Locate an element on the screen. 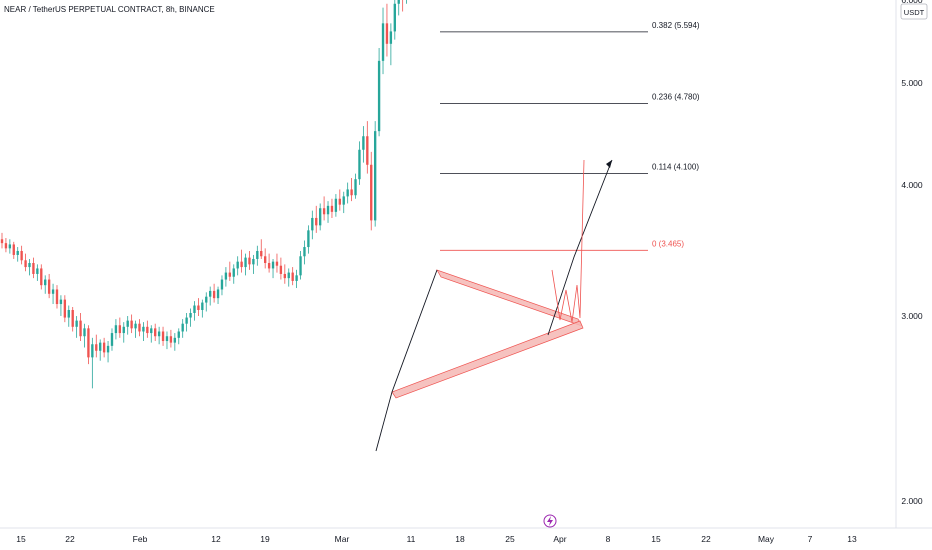  symmetrical-triangle is located at coordinates (487, 334).